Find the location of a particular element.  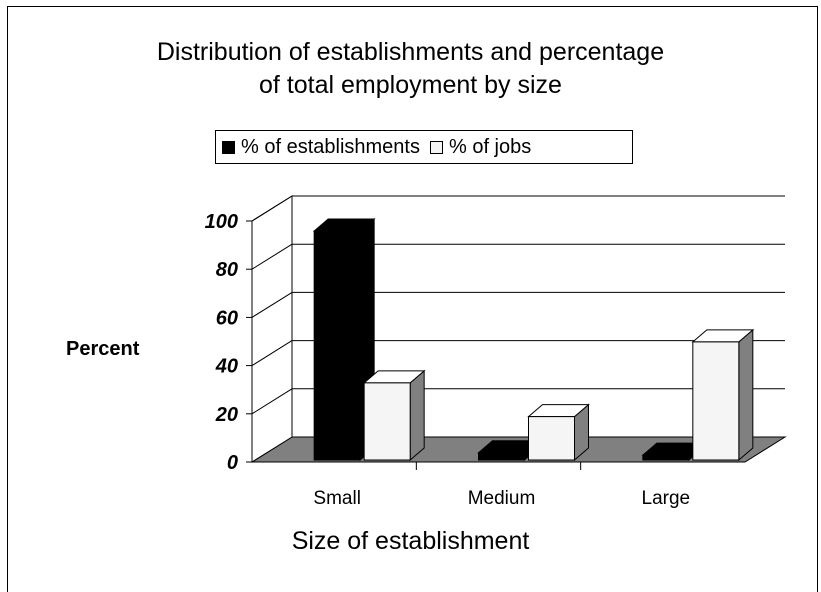

legend-entry-jobs: % of jobs is located at coordinates (480, 147).